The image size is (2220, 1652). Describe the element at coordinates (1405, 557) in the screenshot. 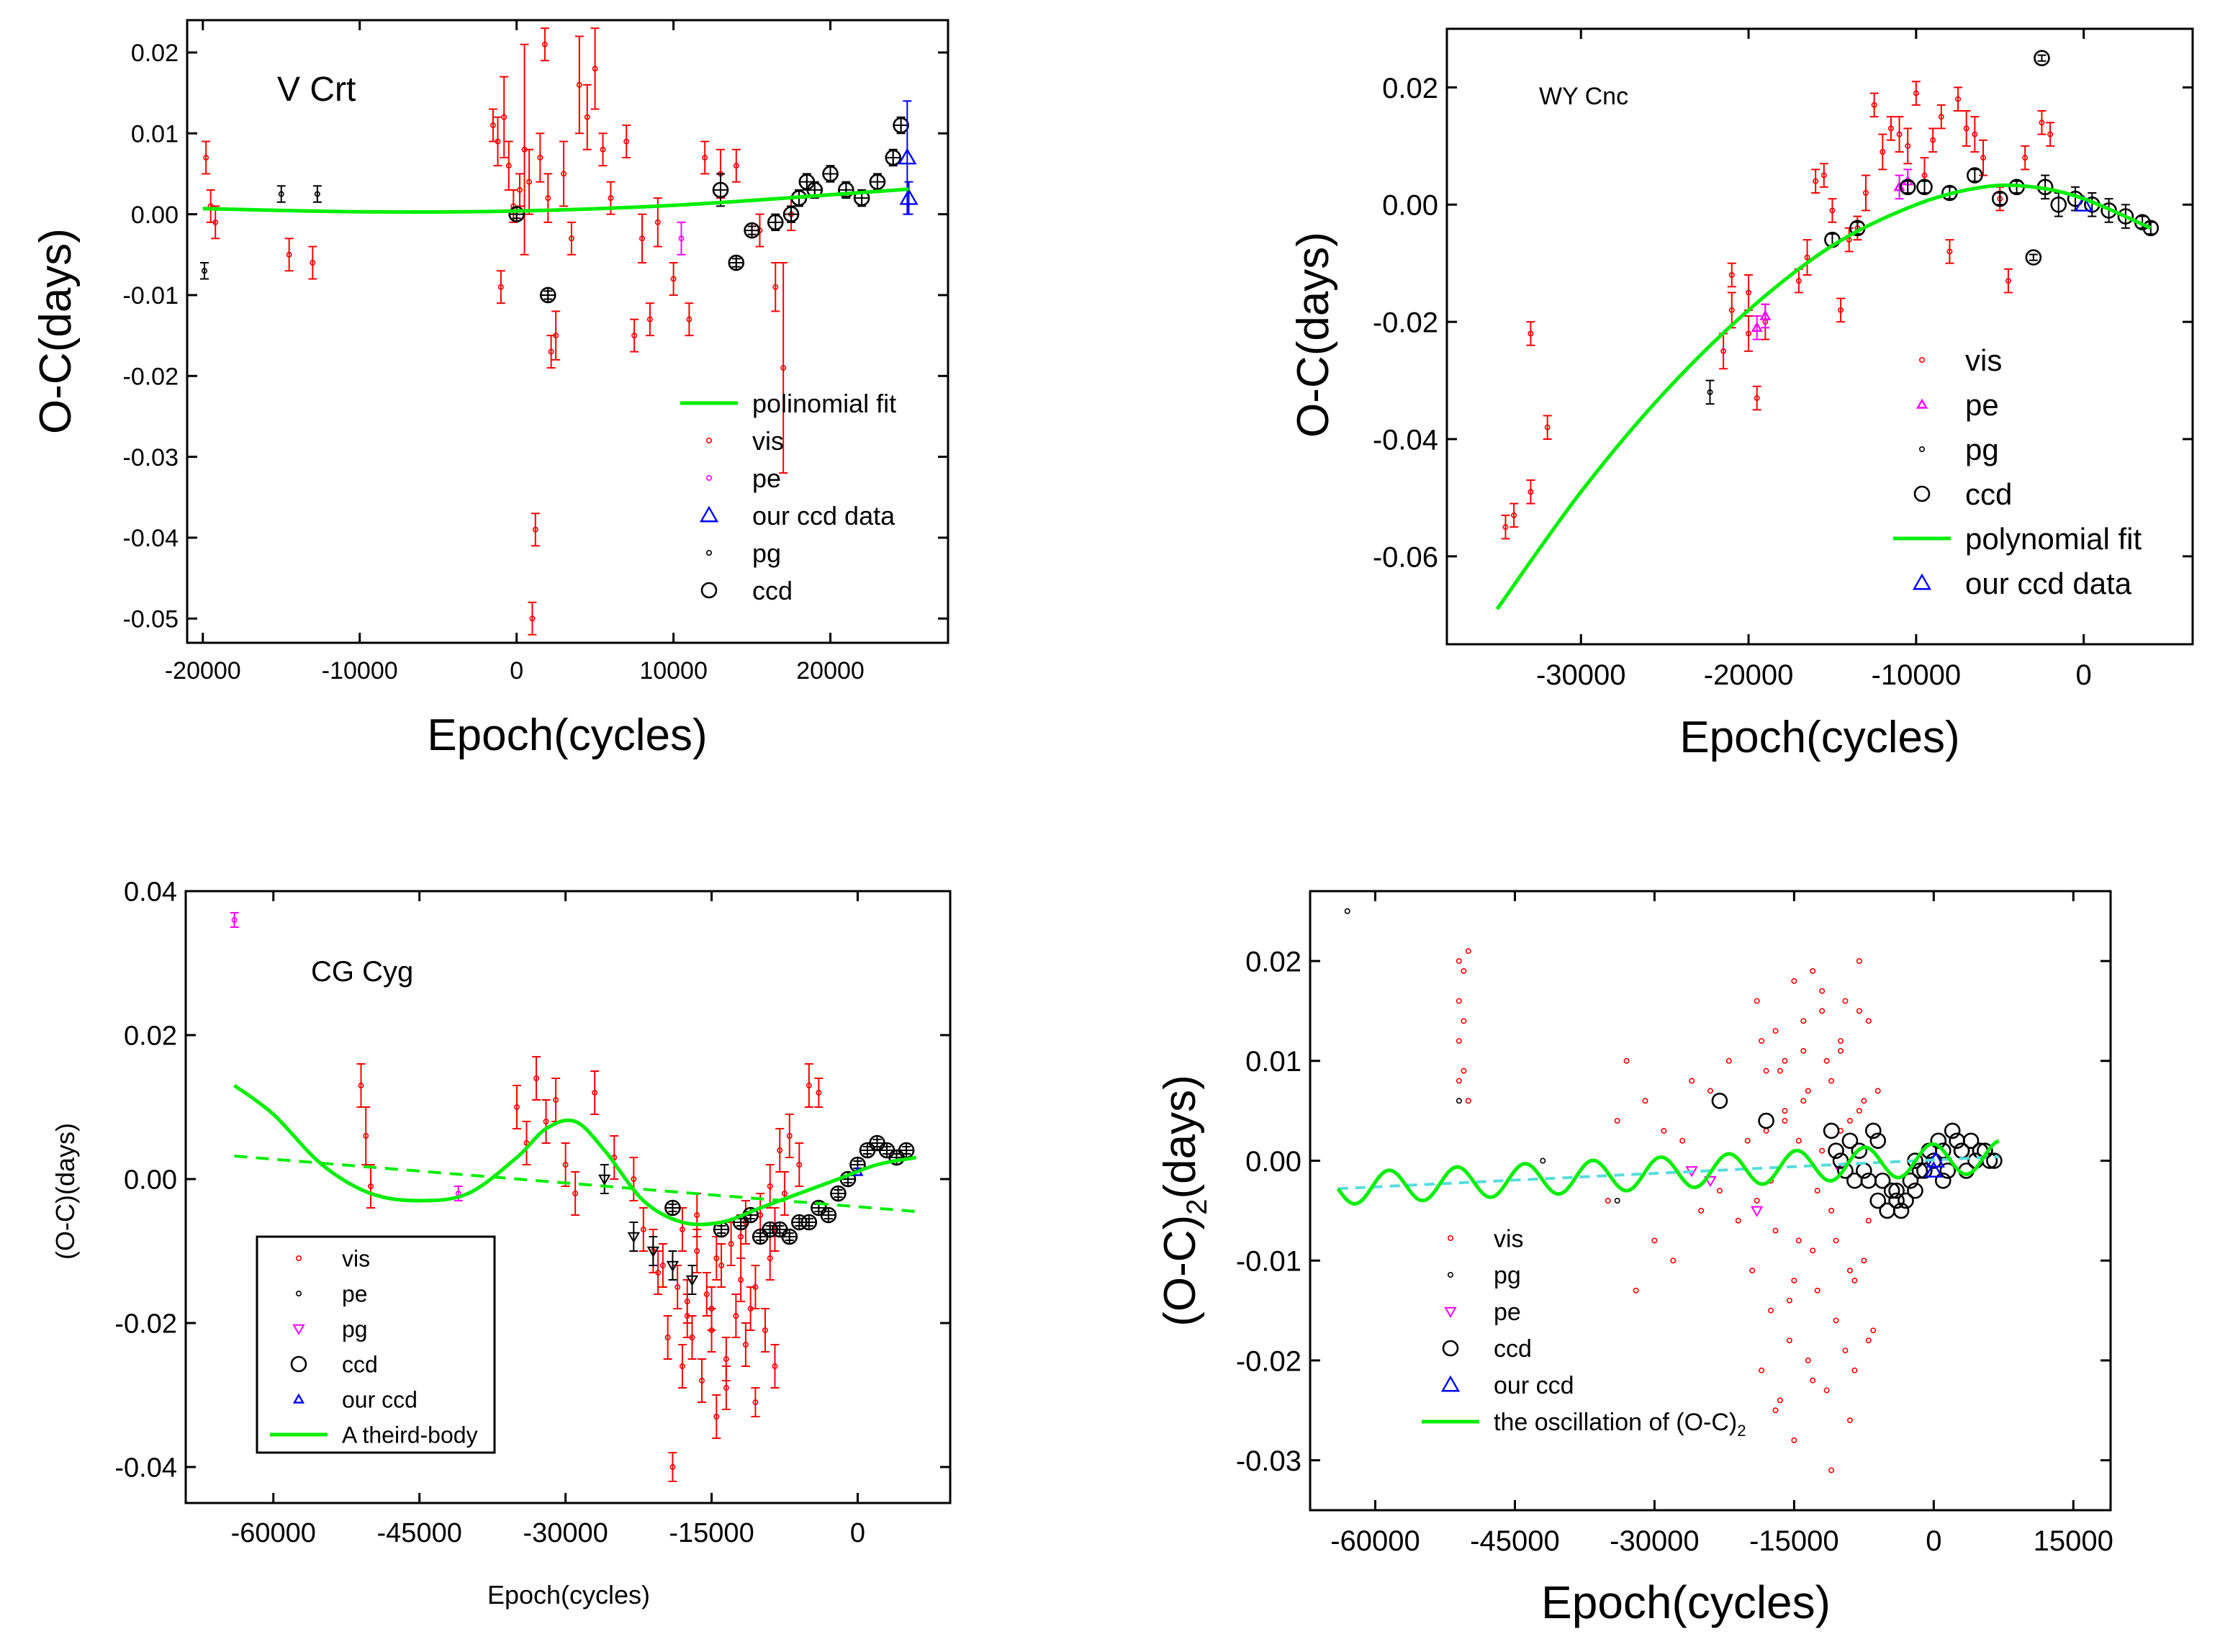

I see `y-tick-label: -0.06` at that location.